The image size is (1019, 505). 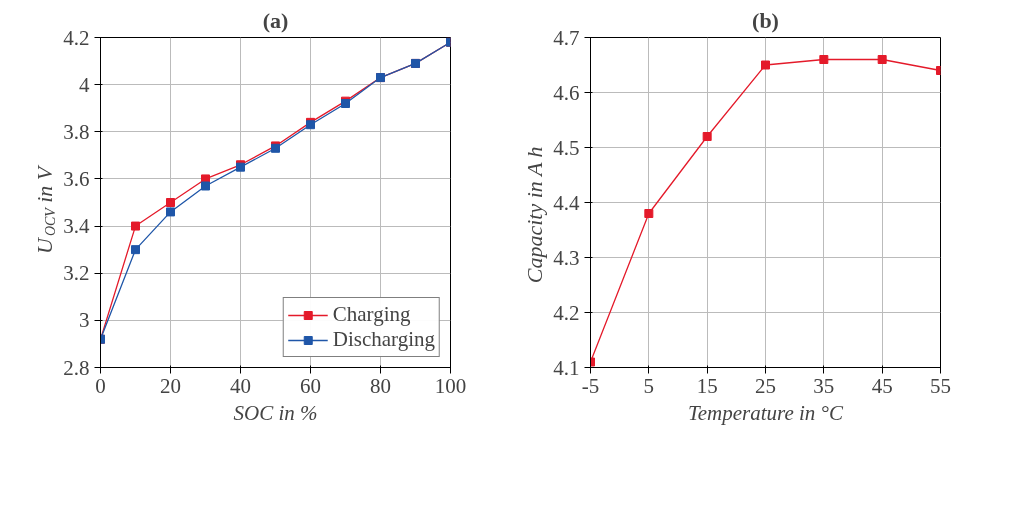 I want to click on y-tick-label: 4.5, so click(x=566, y=147).